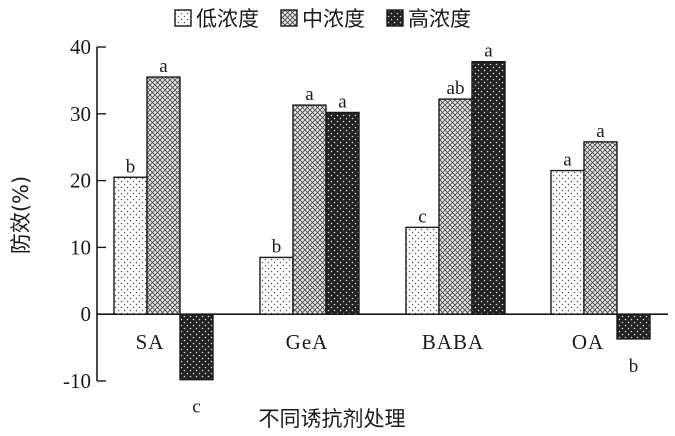 This screenshot has width=675, height=436. I want to click on y-tick-label-10: 10, so click(80, 247).